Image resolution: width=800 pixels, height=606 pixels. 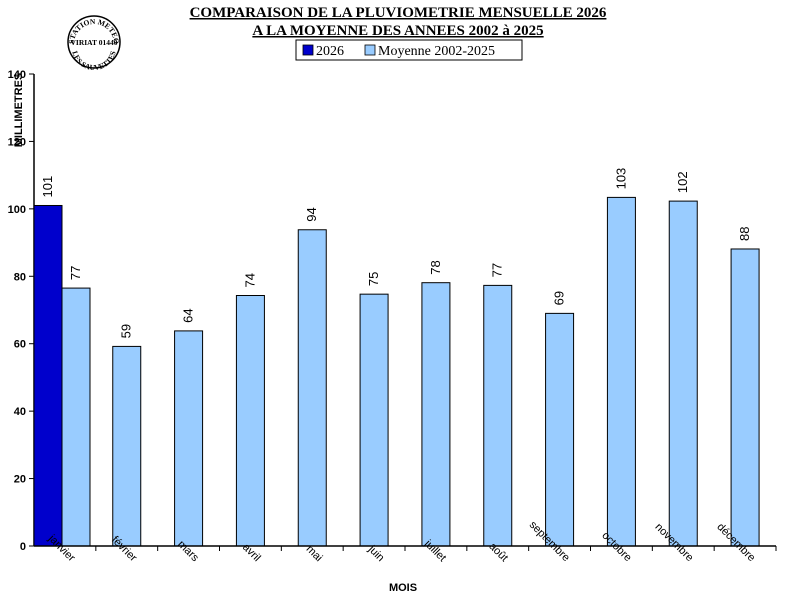 I want to click on chart-title-line2: A LA MOYENNE DES ANNEES 2002 à 2025, so click(x=397, y=31).